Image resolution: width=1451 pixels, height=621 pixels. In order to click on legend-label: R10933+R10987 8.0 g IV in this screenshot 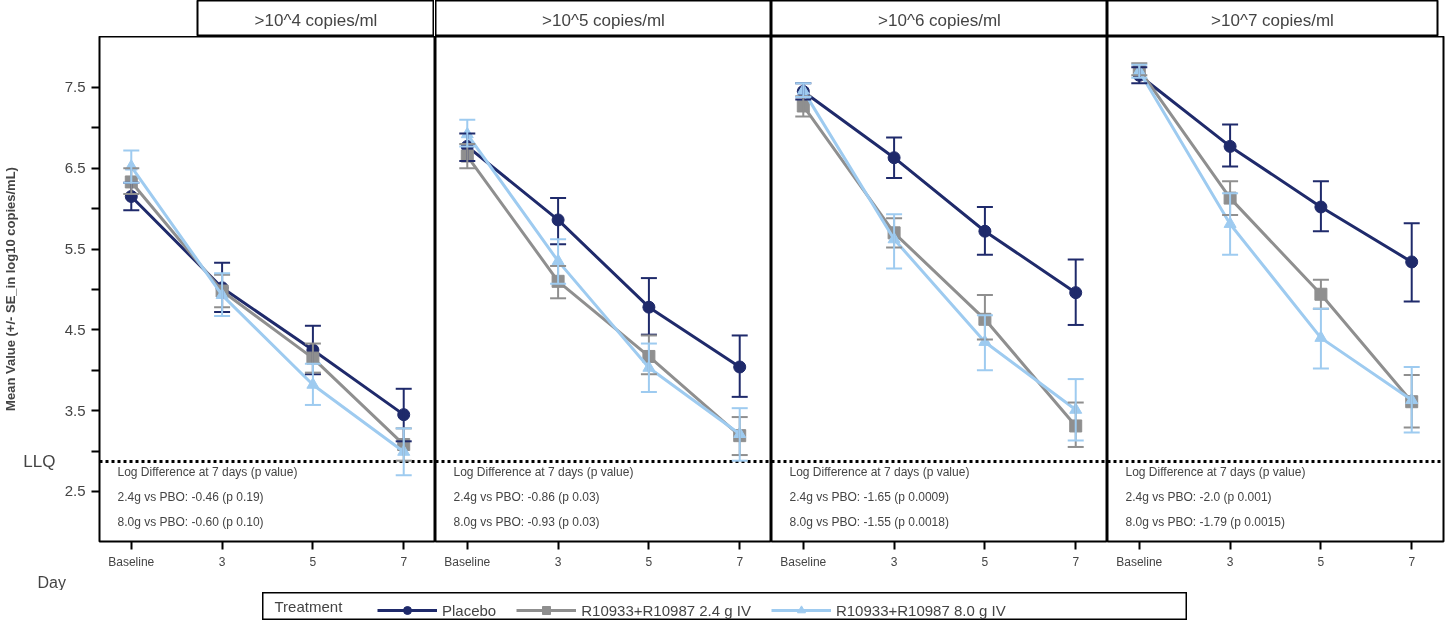, I will do `click(920, 610)`.